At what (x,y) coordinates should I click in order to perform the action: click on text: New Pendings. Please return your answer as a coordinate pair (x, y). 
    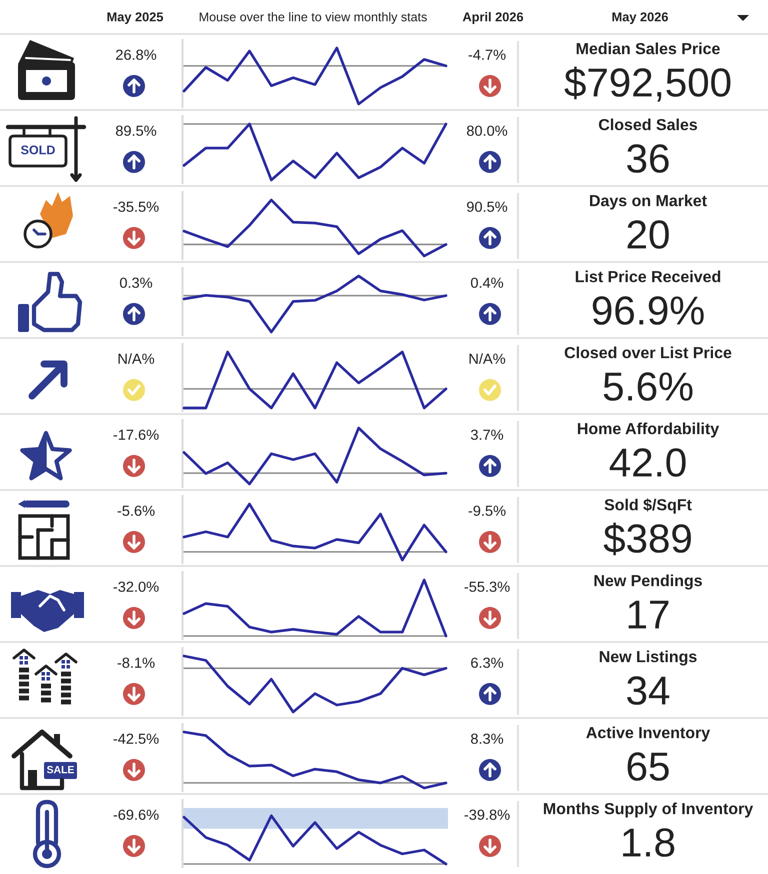
    Looking at the image, I should click on (648, 582).